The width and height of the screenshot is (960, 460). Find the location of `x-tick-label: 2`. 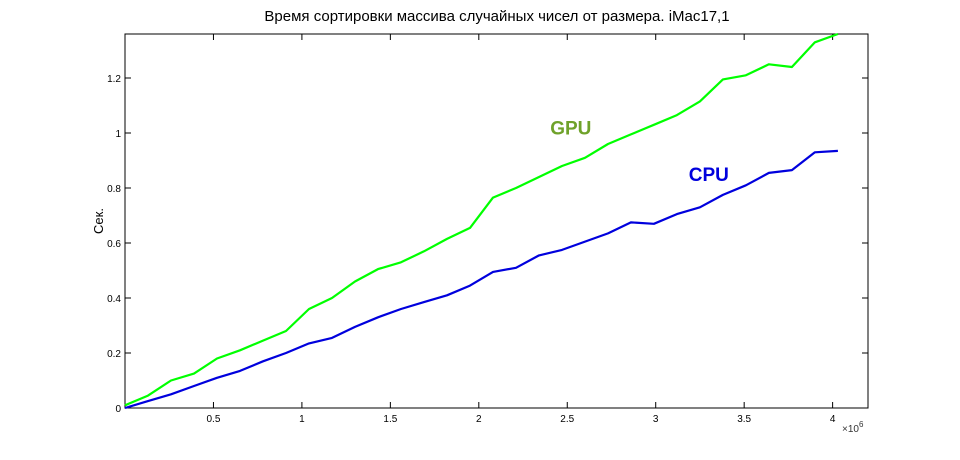

x-tick-label: 2 is located at coordinates (479, 419).